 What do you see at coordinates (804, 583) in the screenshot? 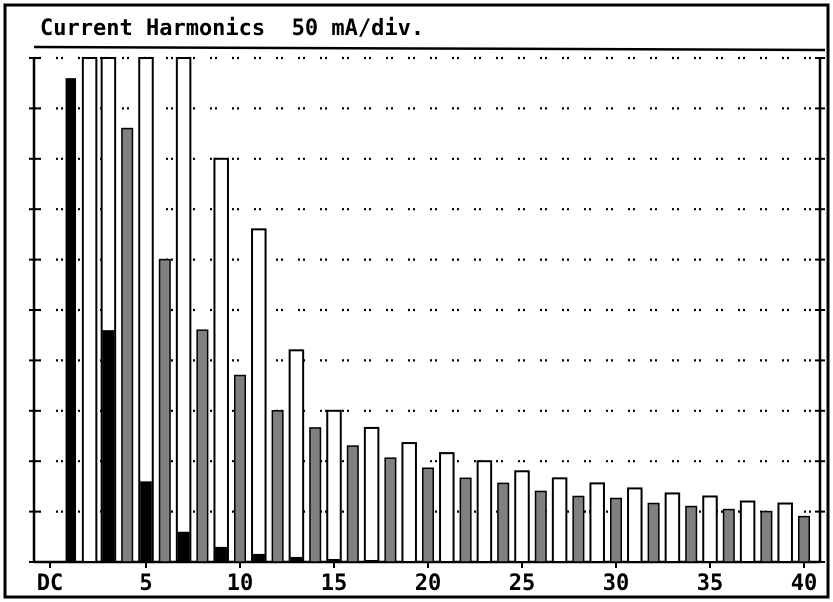
I see `x-tick-label: 40` at bounding box center [804, 583].